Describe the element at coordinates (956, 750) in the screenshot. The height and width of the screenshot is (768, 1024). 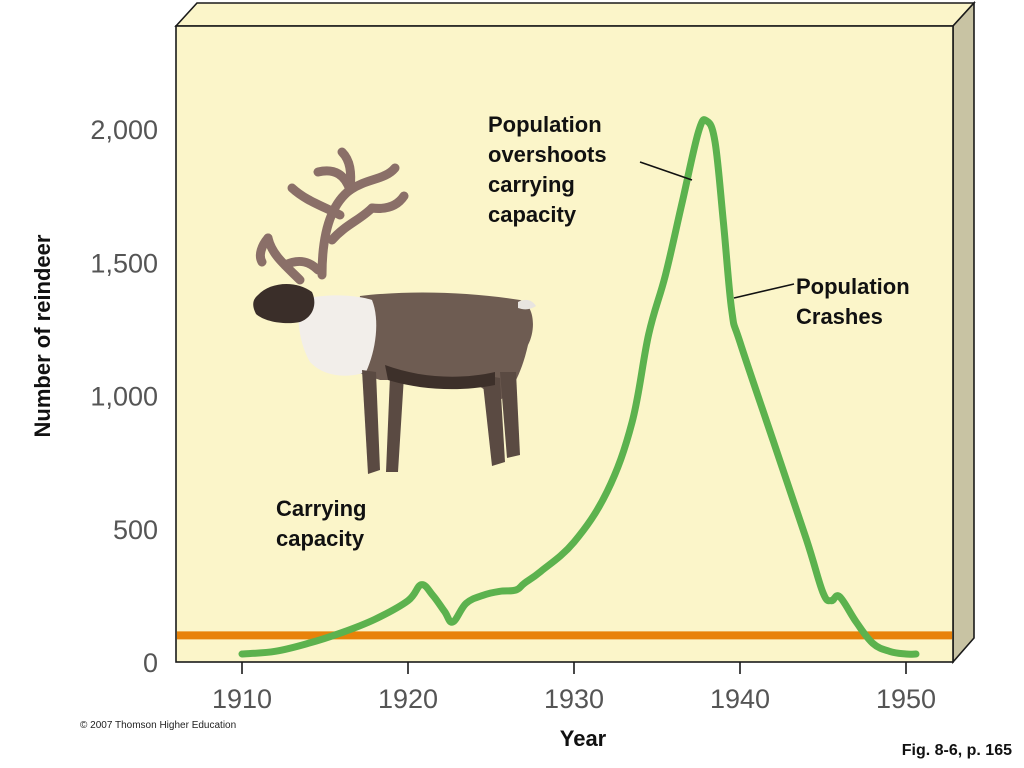
I see `figure-reference: Fig. 8-6, p. 165` at that location.